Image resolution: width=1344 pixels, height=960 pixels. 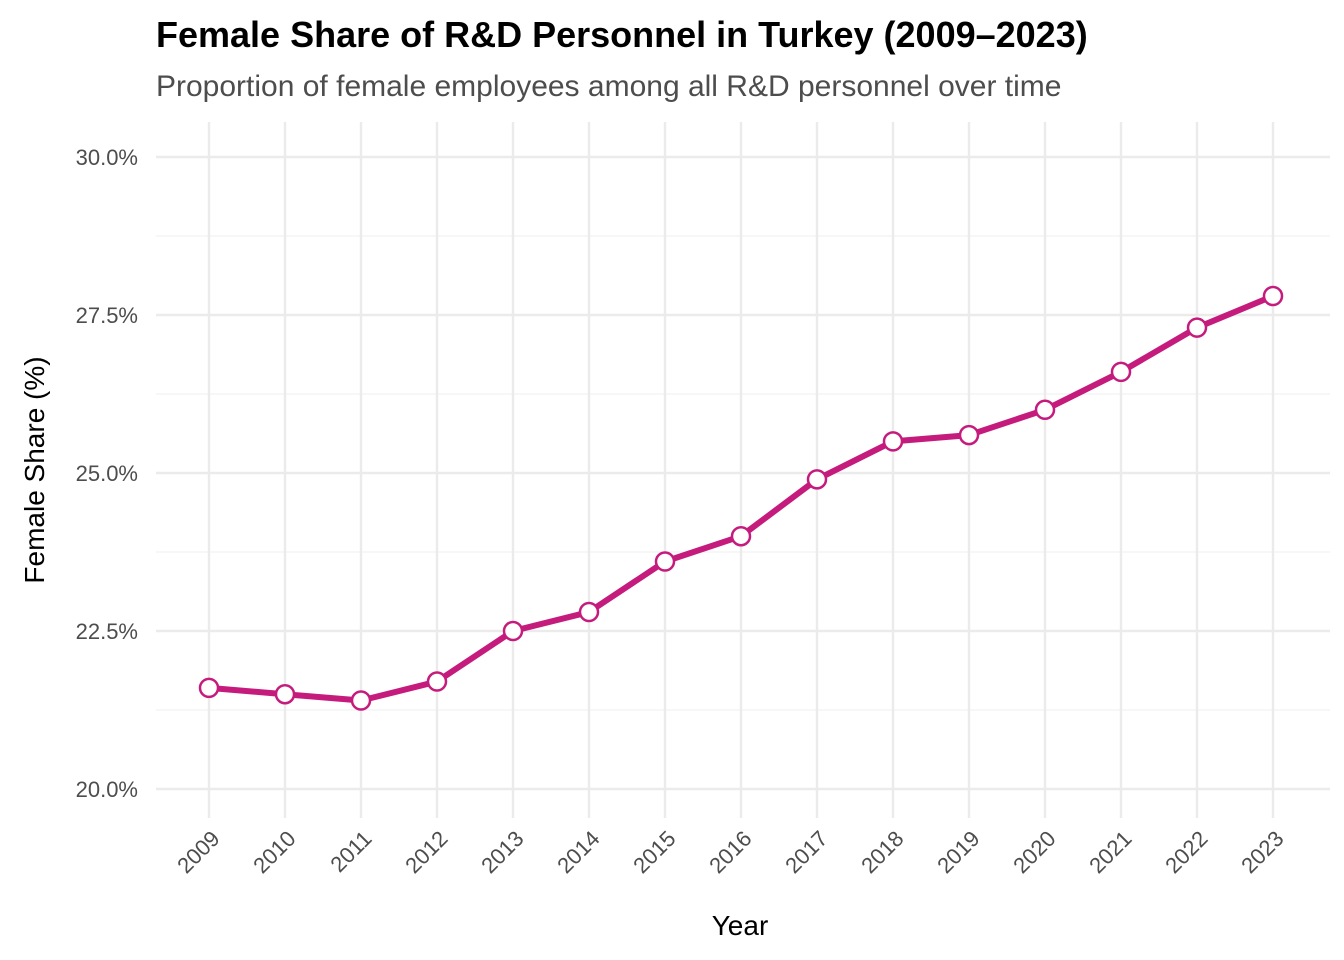 I want to click on x-tick-label: 2016, so click(x=730, y=852).